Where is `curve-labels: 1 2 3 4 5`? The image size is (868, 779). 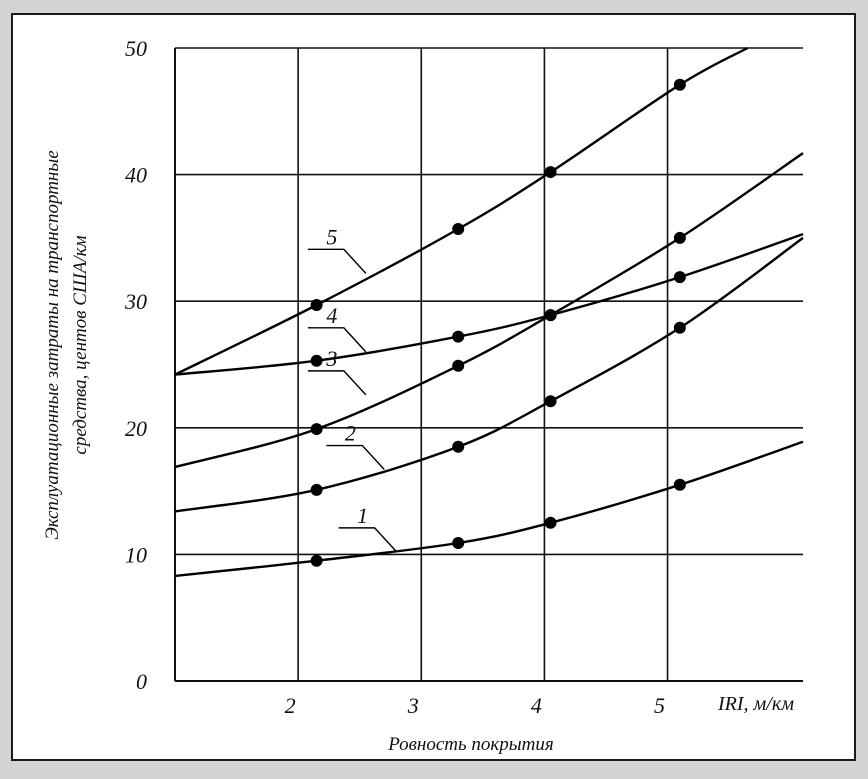 curve-labels: 1 2 3 4 5 is located at coordinates (352, 388).